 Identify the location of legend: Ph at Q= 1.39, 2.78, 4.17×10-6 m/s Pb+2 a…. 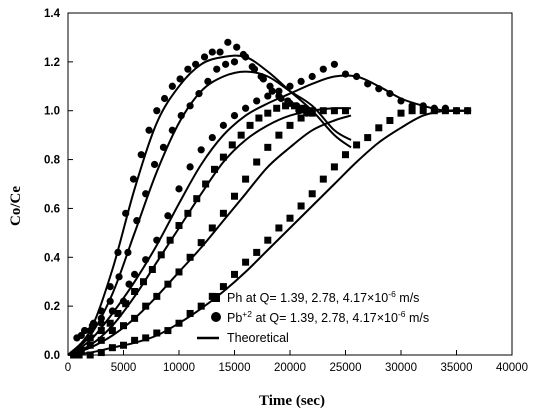
(313, 317).